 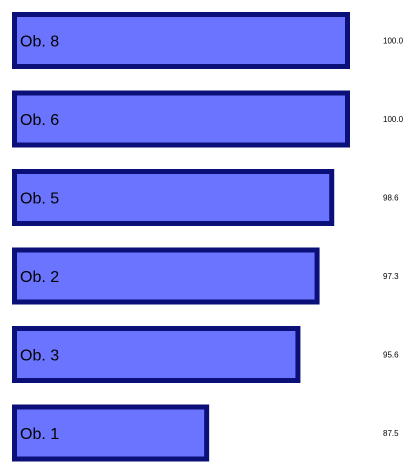 I want to click on value-label: 95.6, so click(x=391, y=355).